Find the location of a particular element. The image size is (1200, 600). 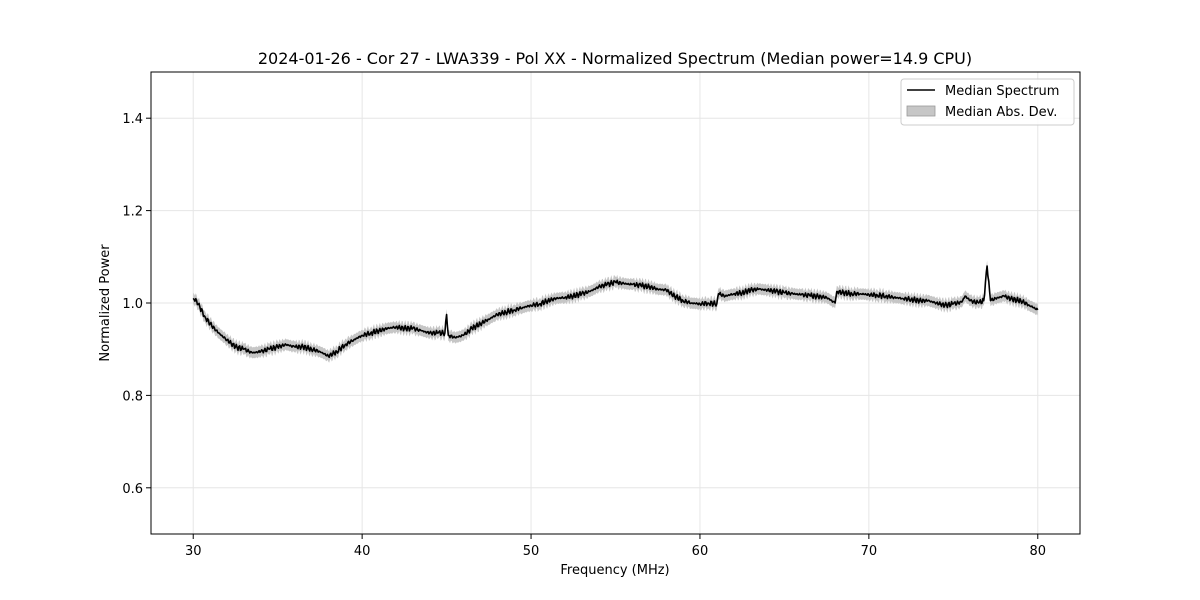

x-tick-label: 30 is located at coordinates (193, 551).